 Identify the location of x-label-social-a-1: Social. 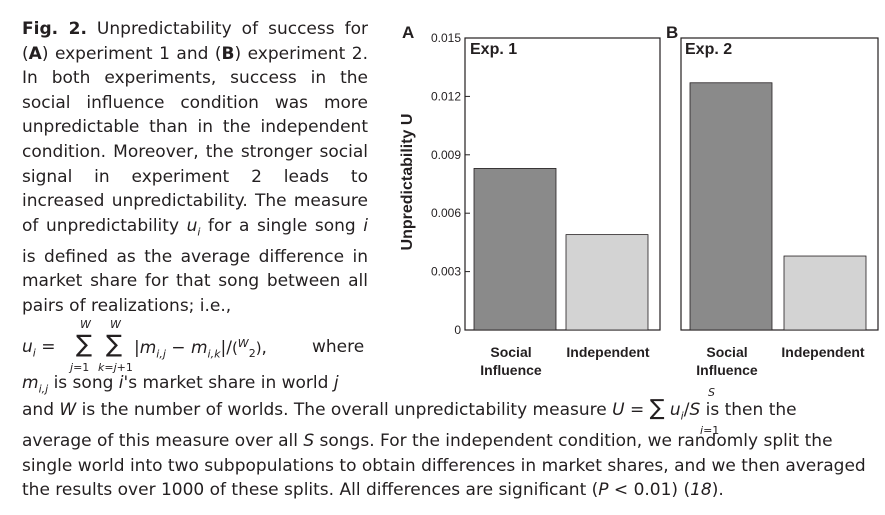
(510, 352).